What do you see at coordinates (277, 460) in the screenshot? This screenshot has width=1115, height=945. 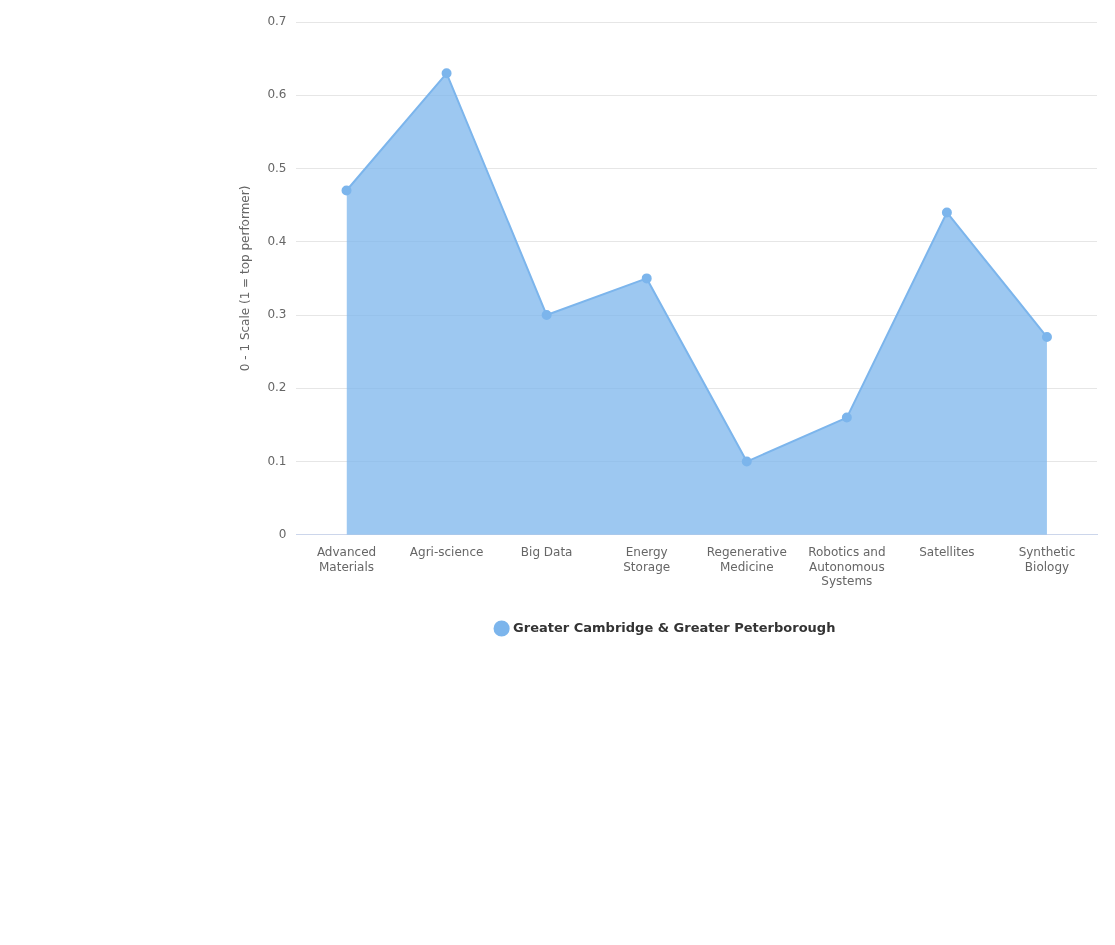 I see `y-tick-label: 0.1` at bounding box center [277, 460].